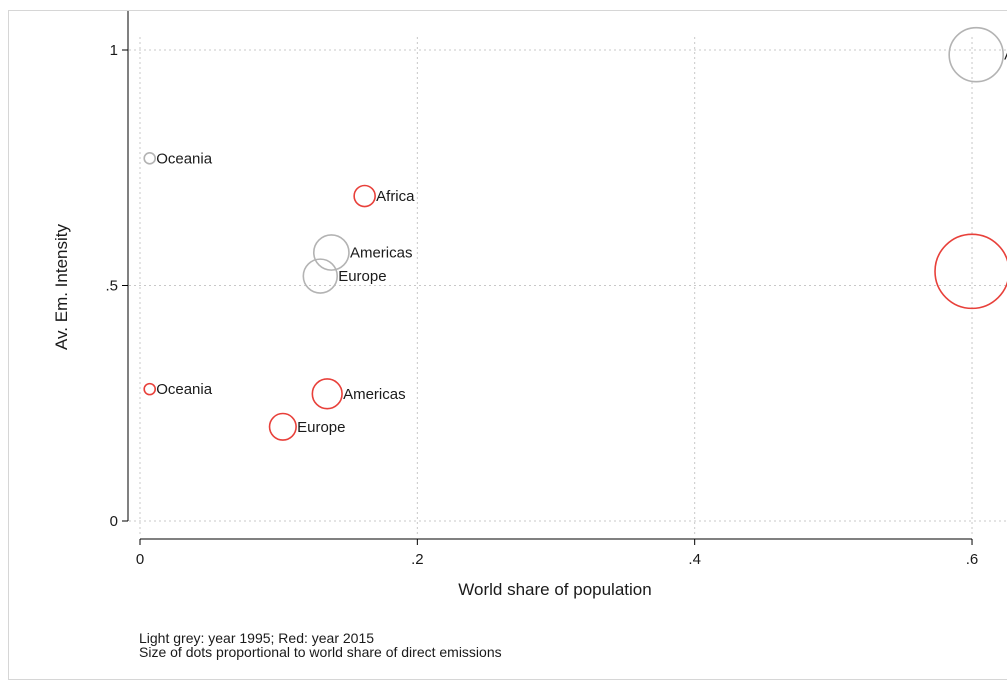  Describe the element at coordinates (114, 521) in the screenshot. I see `y-tick-label: 0` at that location.